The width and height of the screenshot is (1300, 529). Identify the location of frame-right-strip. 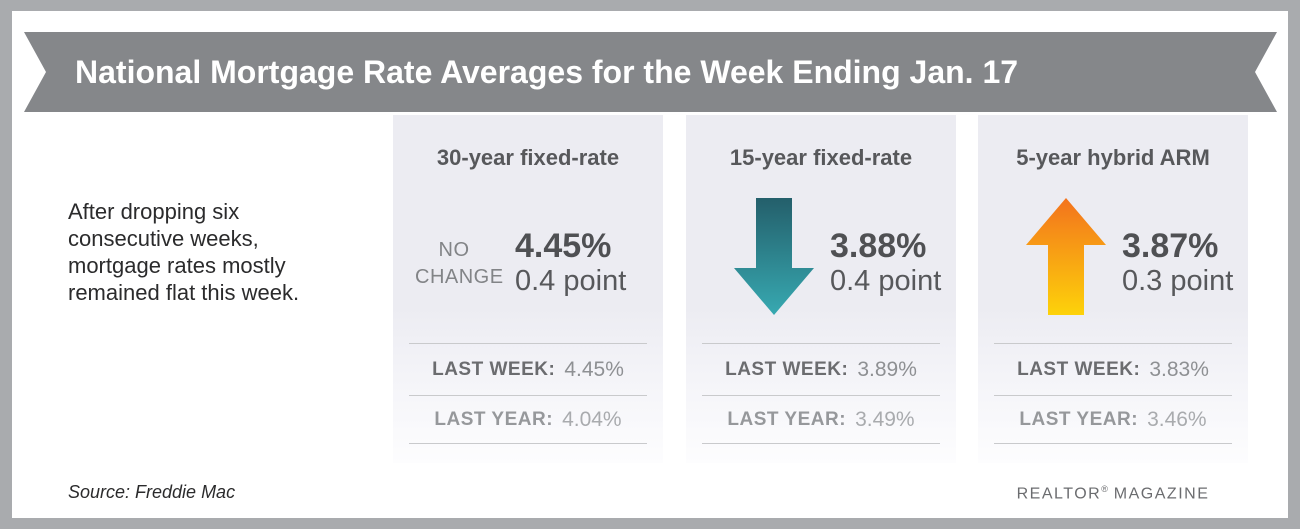
(1294, 264).